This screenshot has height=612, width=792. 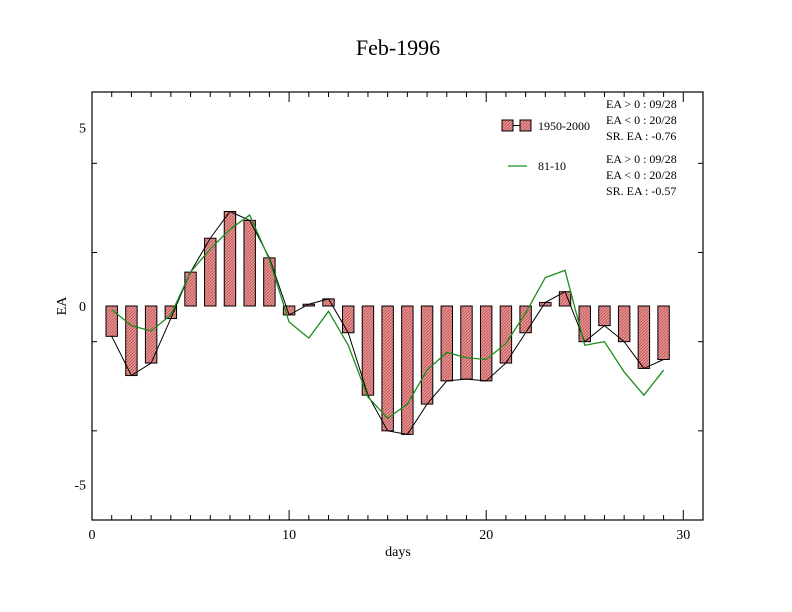 What do you see at coordinates (641, 136) in the screenshot?
I see `stats-text: SR. EA : -0.76` at bounding box center [641, 136].